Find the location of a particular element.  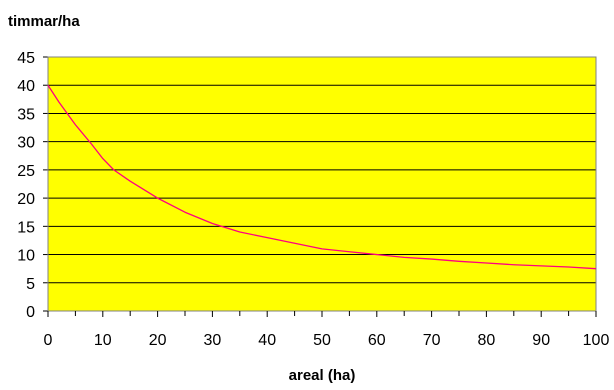

y-tick-label: 10 is located at coordinates (26, 256).